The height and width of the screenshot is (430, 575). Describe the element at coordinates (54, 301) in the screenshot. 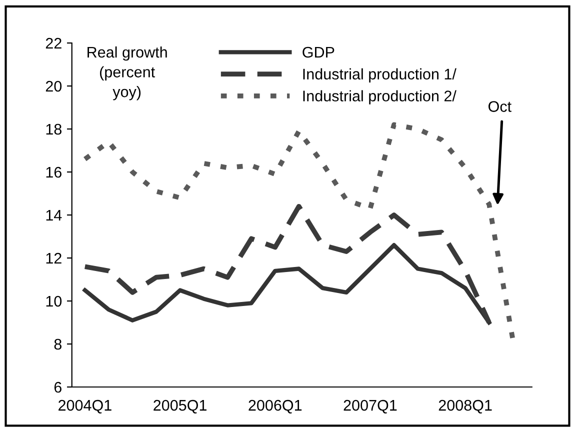

I see `y-tick-label: 10` at that location.